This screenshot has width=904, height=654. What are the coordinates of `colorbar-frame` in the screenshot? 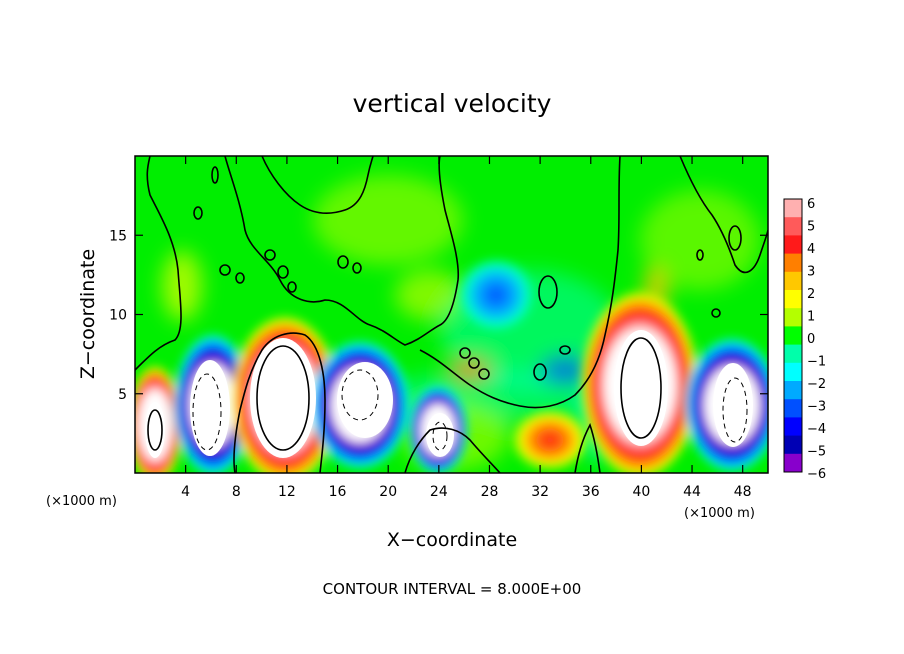 It's located at (793, 335).